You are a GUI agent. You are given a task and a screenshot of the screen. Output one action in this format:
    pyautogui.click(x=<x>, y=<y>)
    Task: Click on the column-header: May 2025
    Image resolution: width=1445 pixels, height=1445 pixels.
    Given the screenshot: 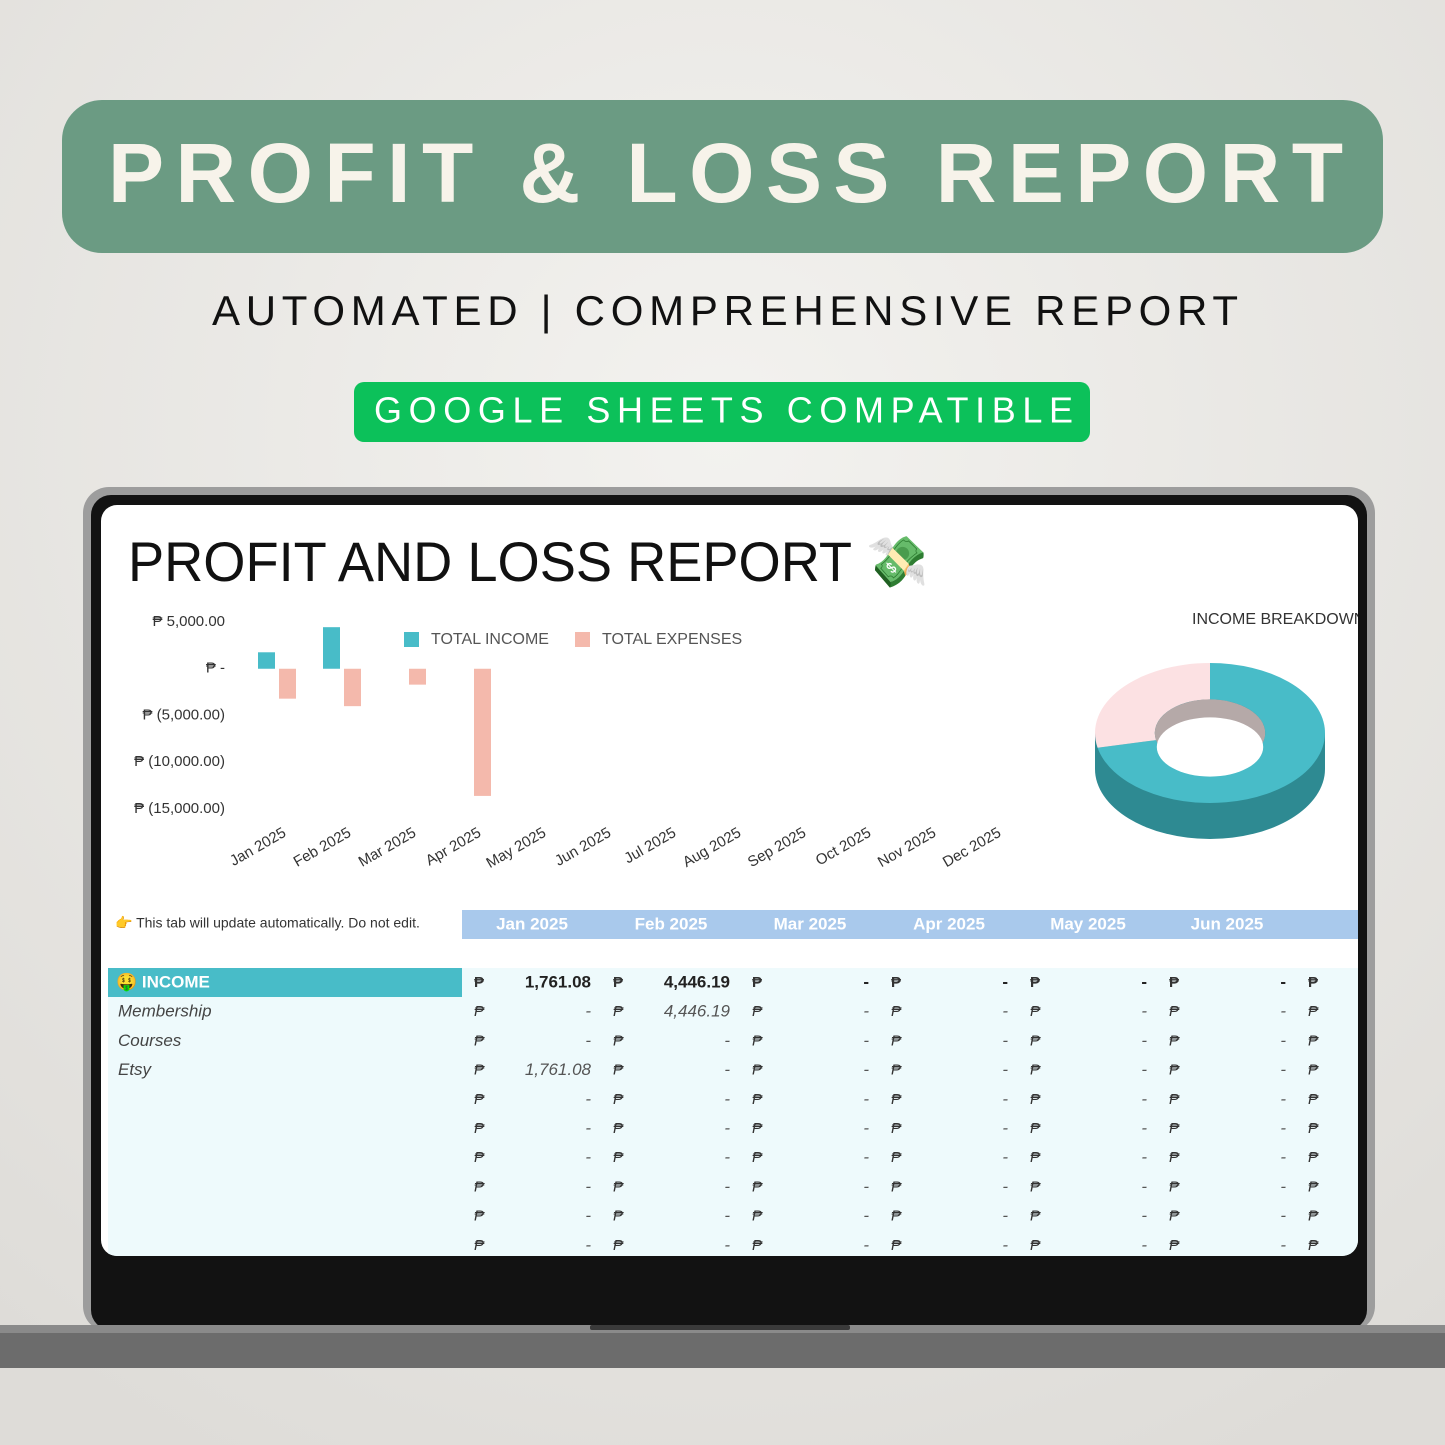 What is the action you would take?
    pyautogui.click(x=1088, y=923)
    